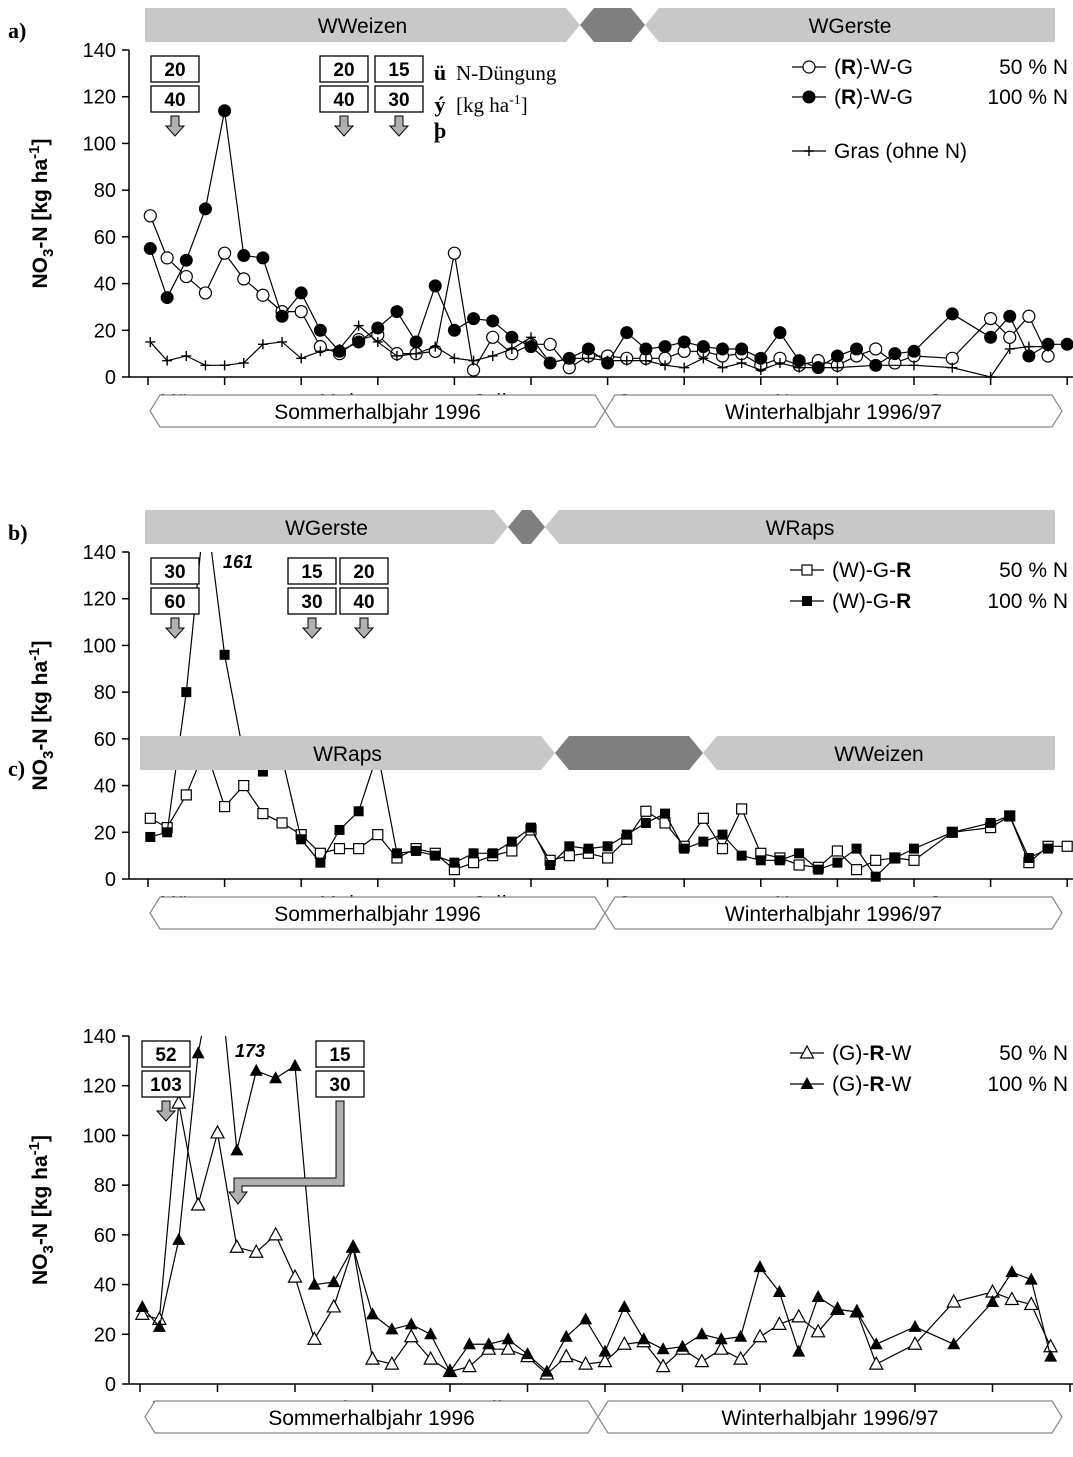 This screenshot has height=1457, width=1073. What do you see at coordinates (1033, 67) in the screenshot?
I see `legend-pct: 50 % N` at bounding box center [1033, 67].